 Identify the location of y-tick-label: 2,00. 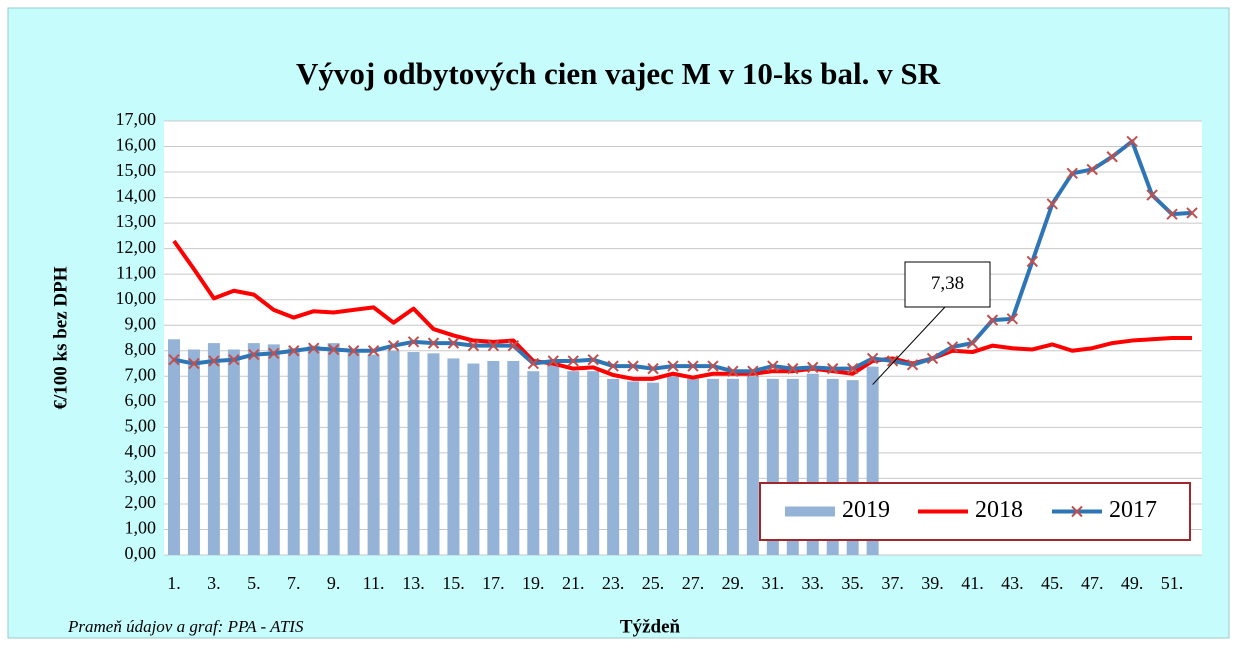
(141, 502).